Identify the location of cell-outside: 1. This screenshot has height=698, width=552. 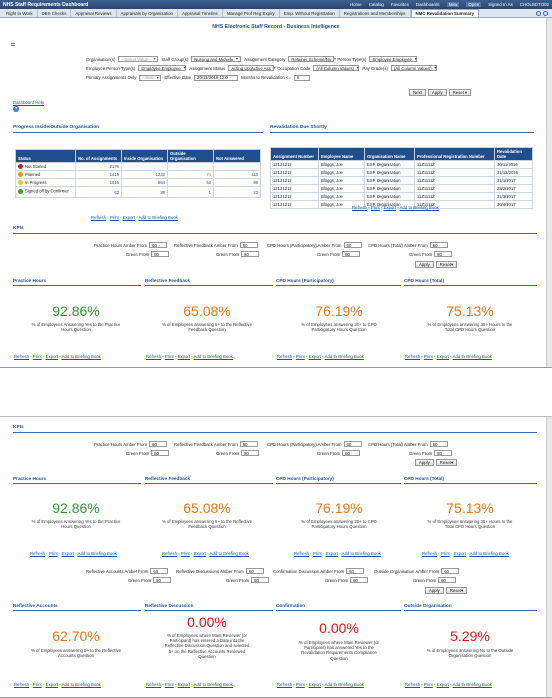
(190, 192).